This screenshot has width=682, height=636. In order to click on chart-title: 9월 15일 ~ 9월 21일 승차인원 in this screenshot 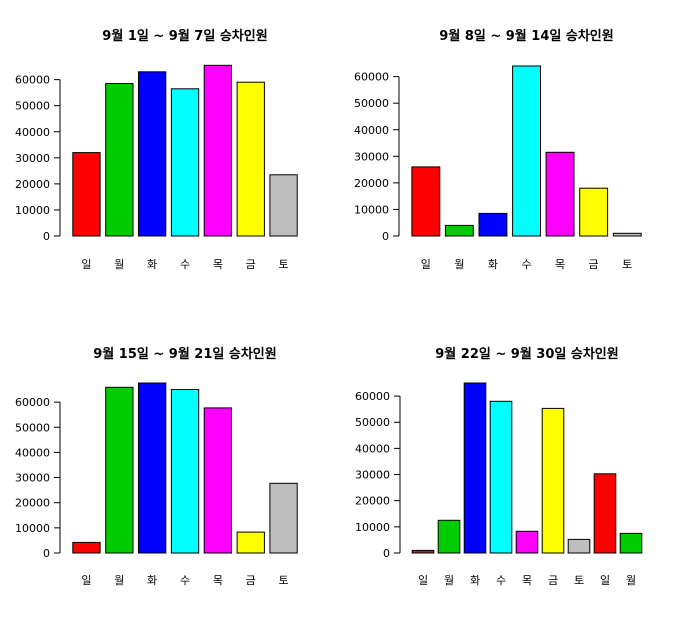, I will do `click(184, 354)`.